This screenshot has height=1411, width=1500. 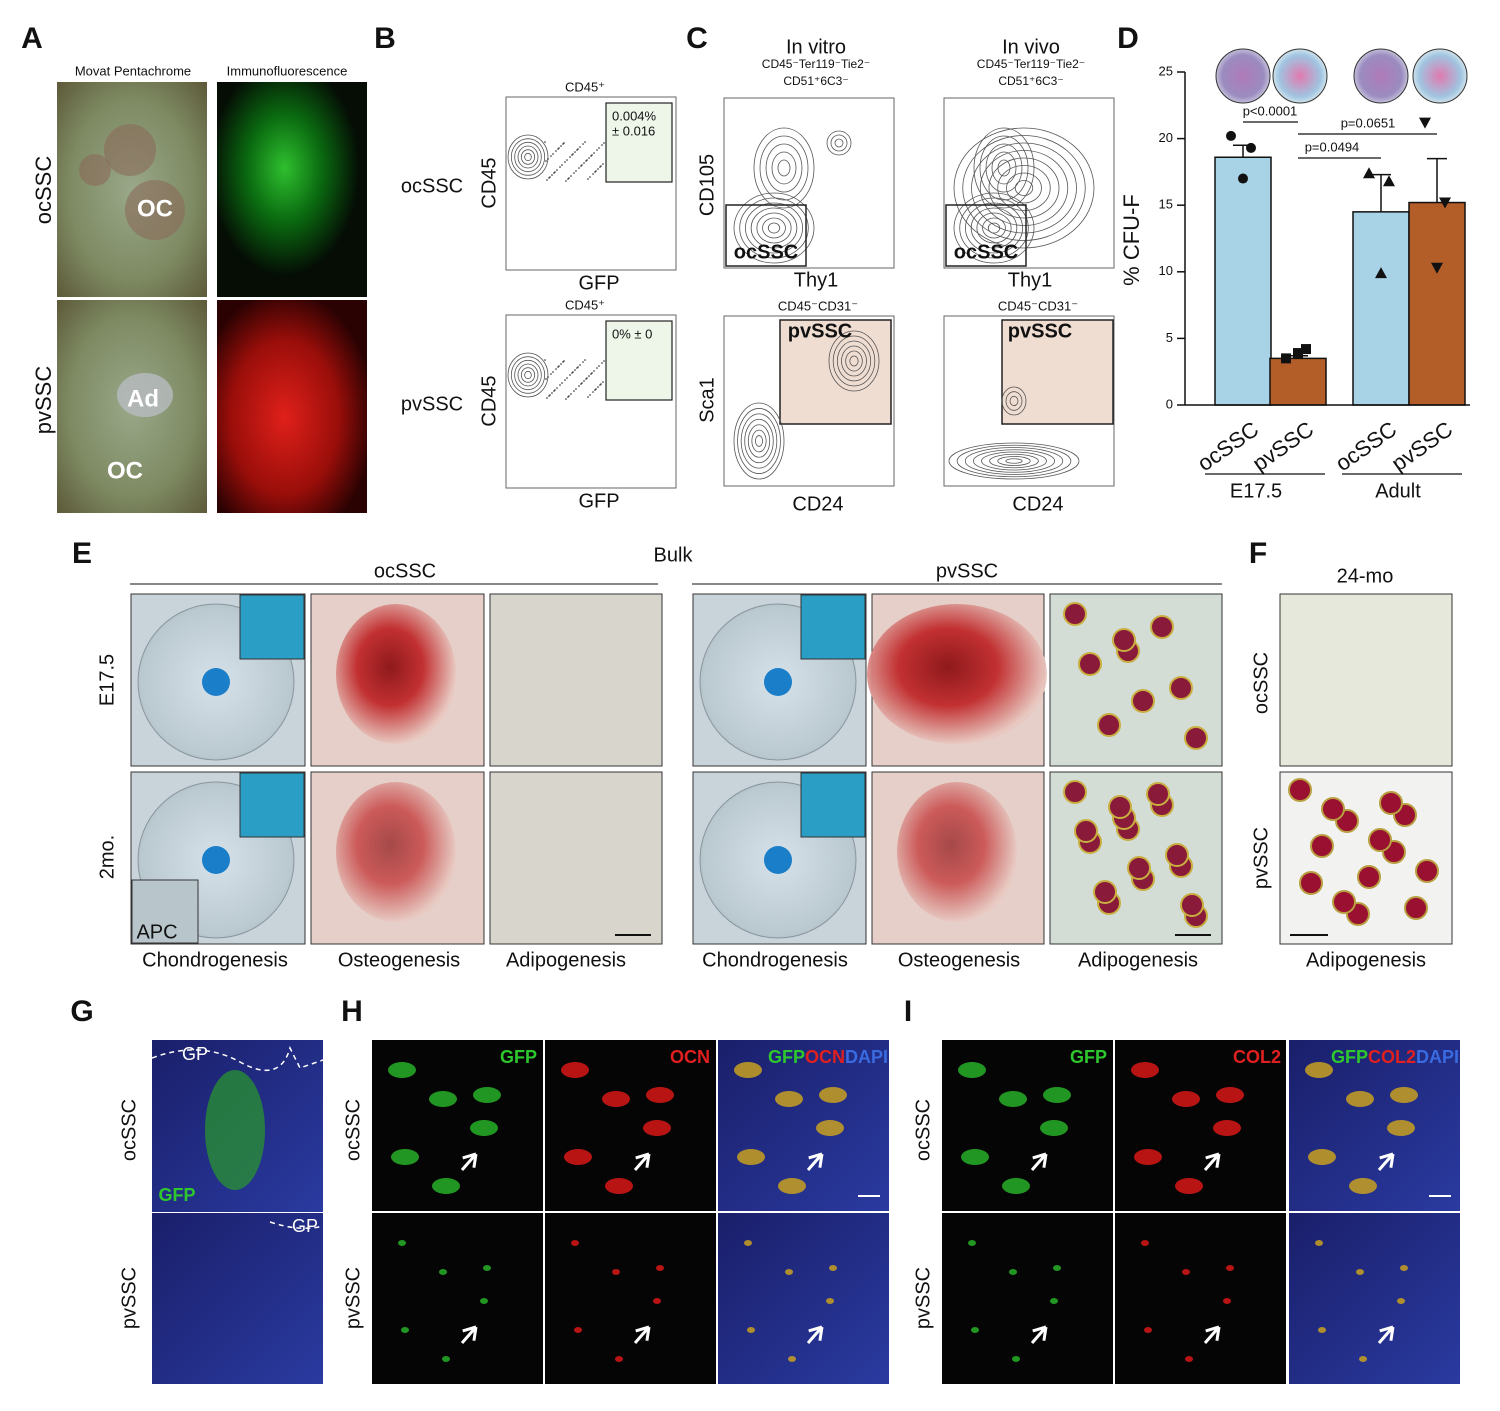 What do you see at coordinates (43, 400) in the screenshot?
I see `row-label: pvSSC` at bounding box center [43, 400].